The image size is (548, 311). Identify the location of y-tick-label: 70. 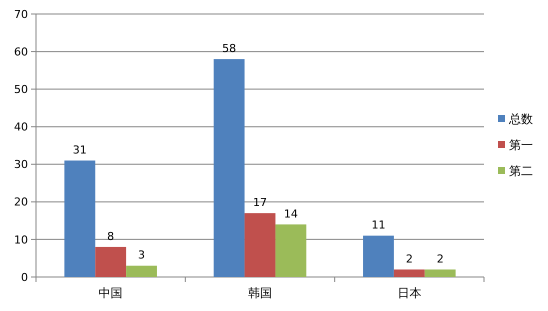
(21, 14).